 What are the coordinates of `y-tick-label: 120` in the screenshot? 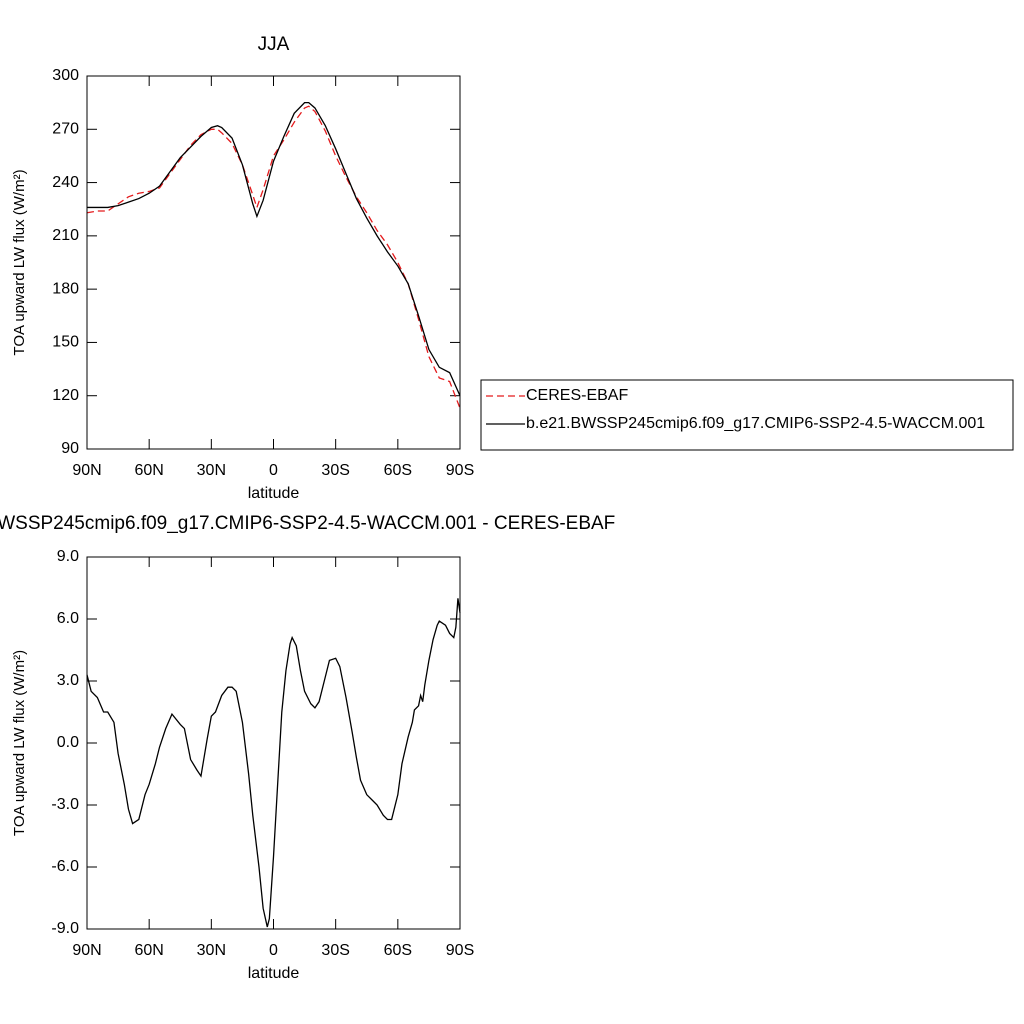 It's located at (65, 395).